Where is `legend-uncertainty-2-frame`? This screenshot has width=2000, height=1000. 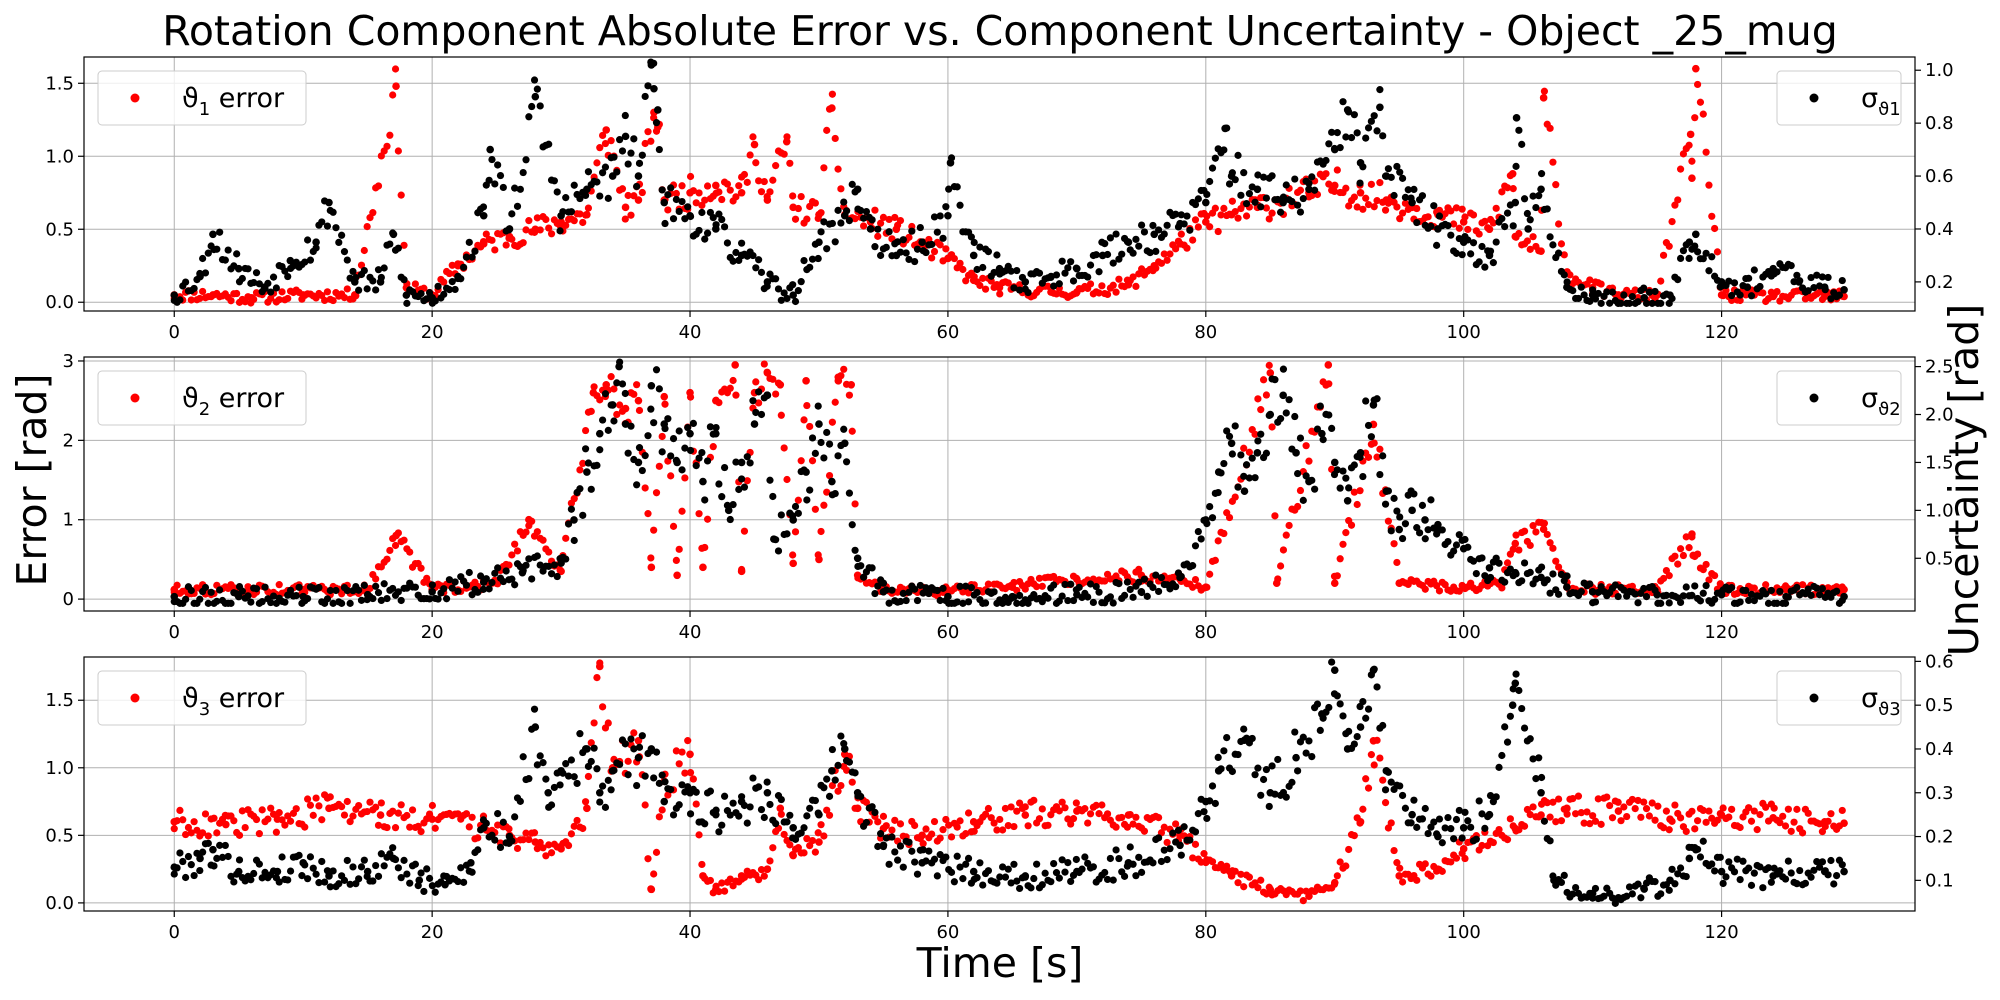 legend-uncertainty-2-frame is located at coordinates (1839, 398).